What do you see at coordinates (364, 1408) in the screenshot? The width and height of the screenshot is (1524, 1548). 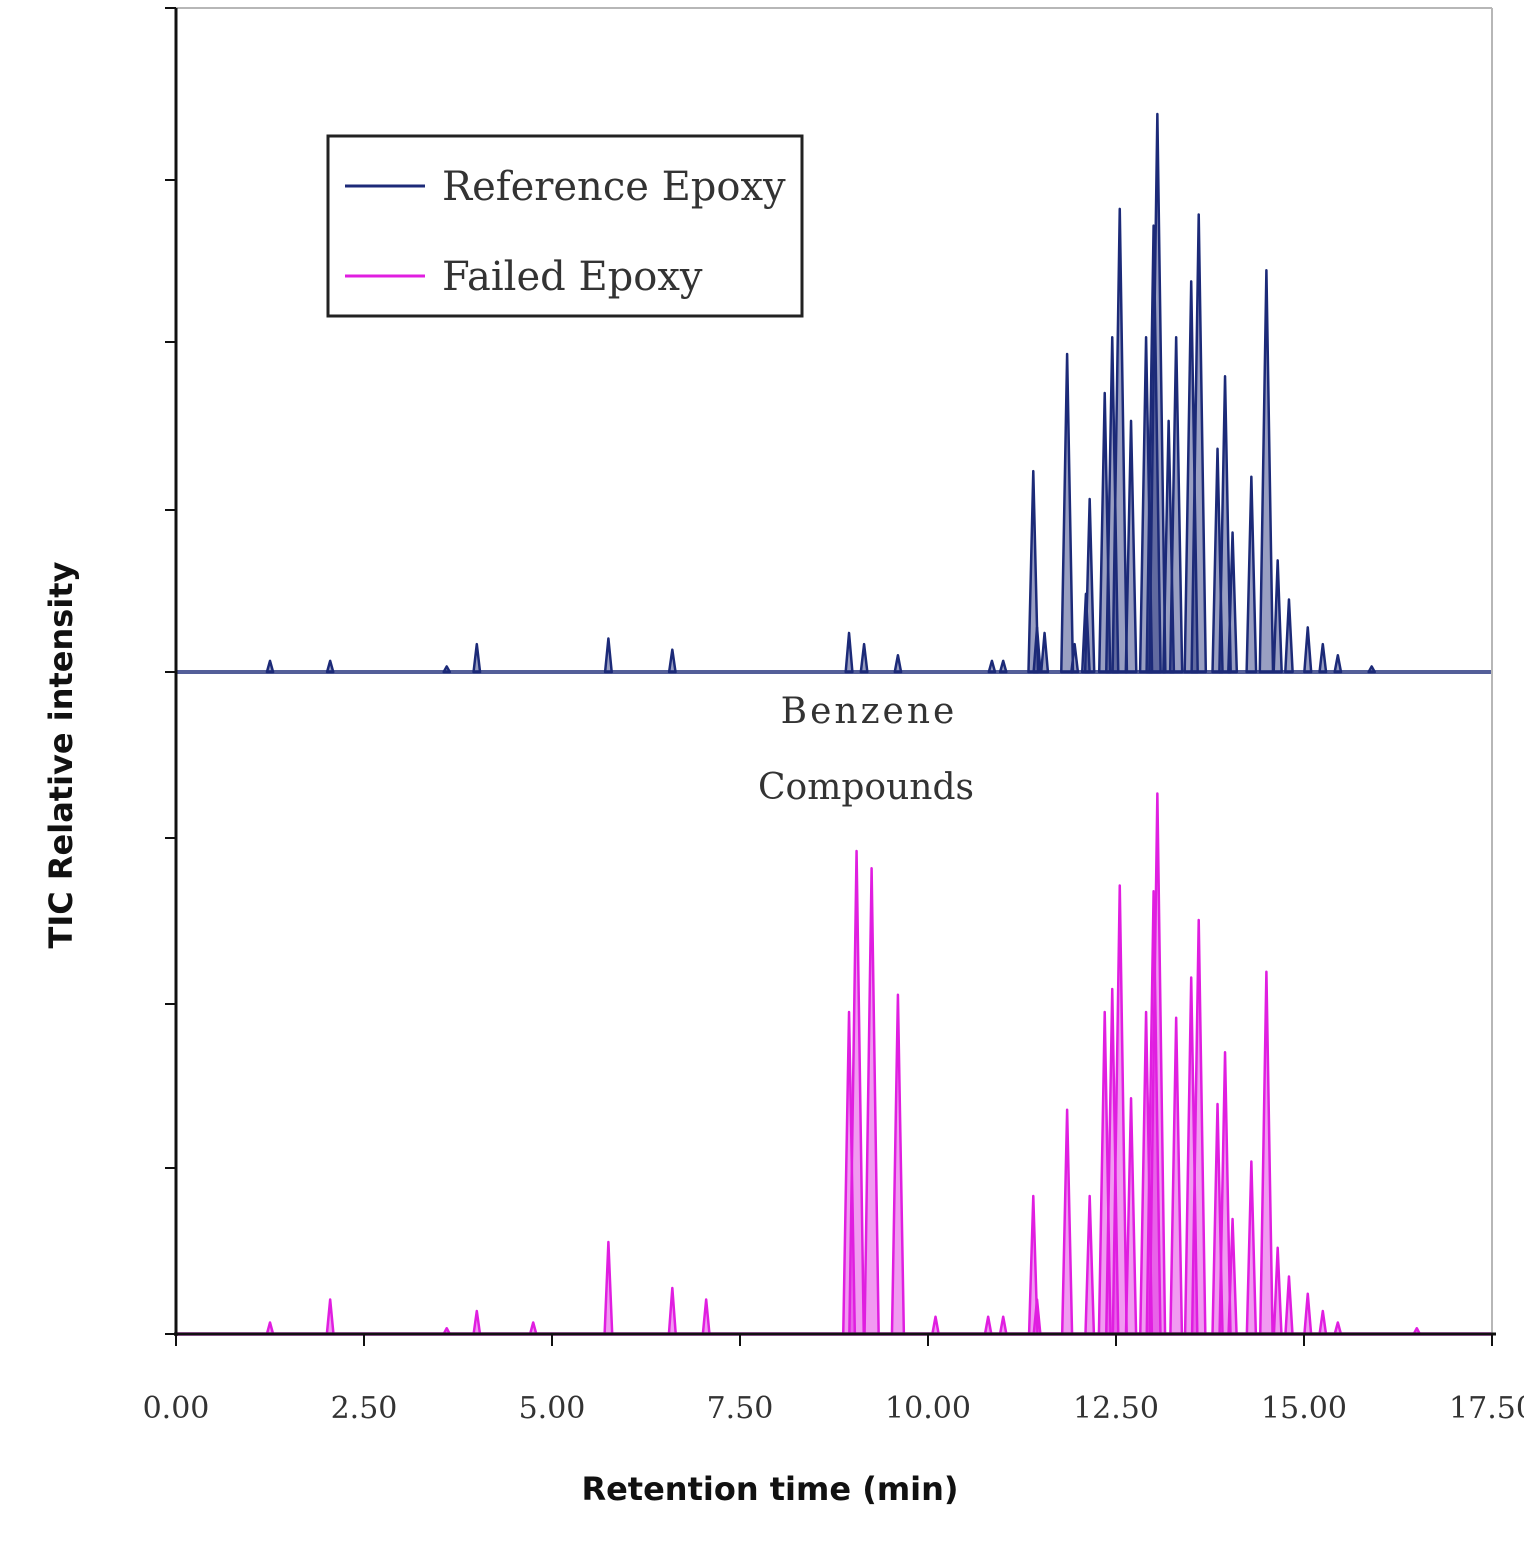 I see `x-tick-label-1: 2.50` at bounding box center [364, 1408].